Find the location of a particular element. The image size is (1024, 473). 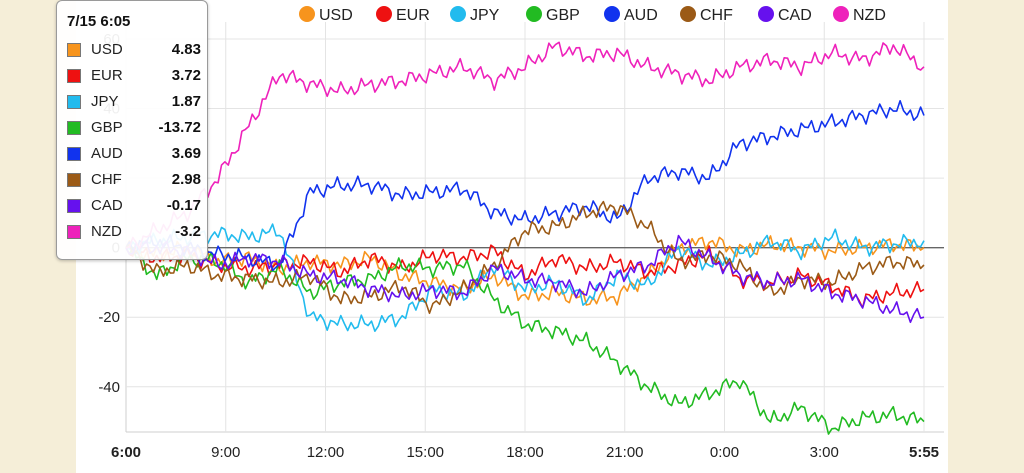

tooltip-name-jpy: JPY is located at coordinates (105, 101).